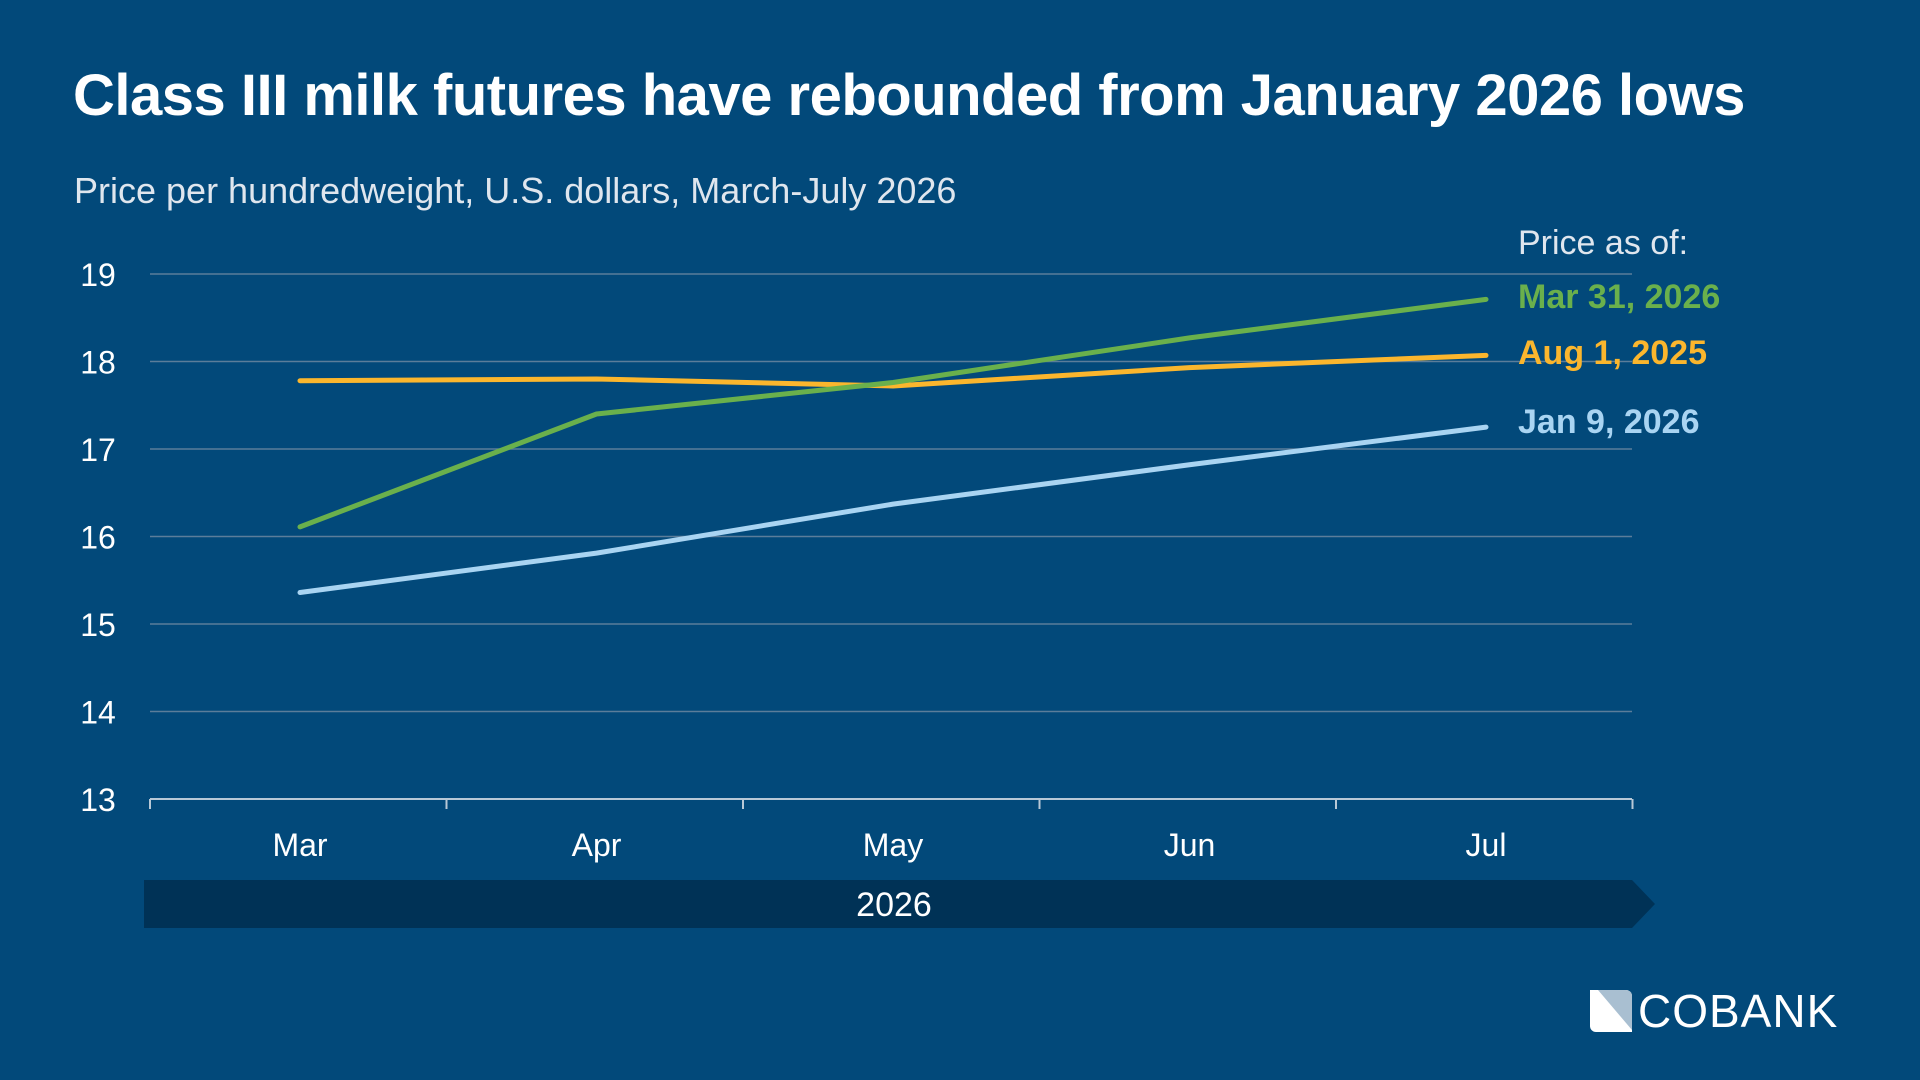 The image size is (1920, 1080). Describe the element at coordinates (98, 625) in the screenshot. I see `y-tick-label: 15` at that location.